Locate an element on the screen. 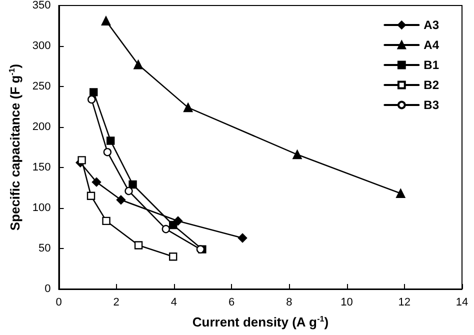 This screenshot has width=474, height=335. x-tick-label: 4 is located at coordinates (174, 302).